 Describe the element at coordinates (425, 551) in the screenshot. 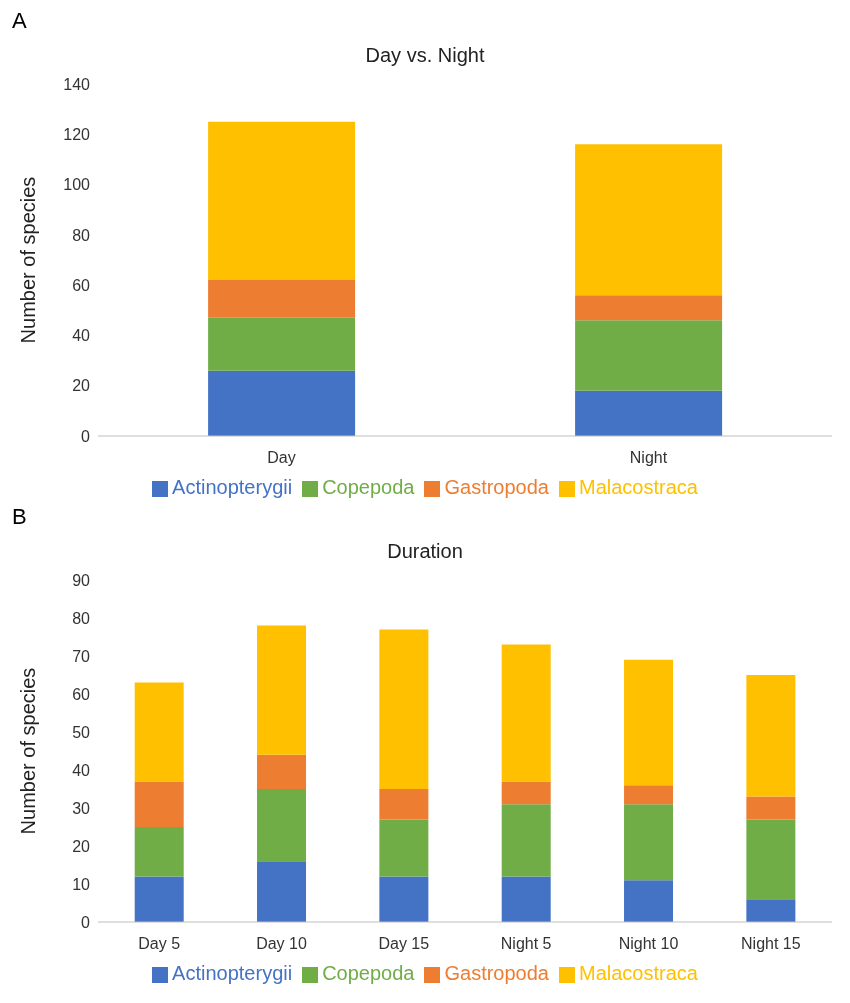

I see `chart-title: Duration` at that location.